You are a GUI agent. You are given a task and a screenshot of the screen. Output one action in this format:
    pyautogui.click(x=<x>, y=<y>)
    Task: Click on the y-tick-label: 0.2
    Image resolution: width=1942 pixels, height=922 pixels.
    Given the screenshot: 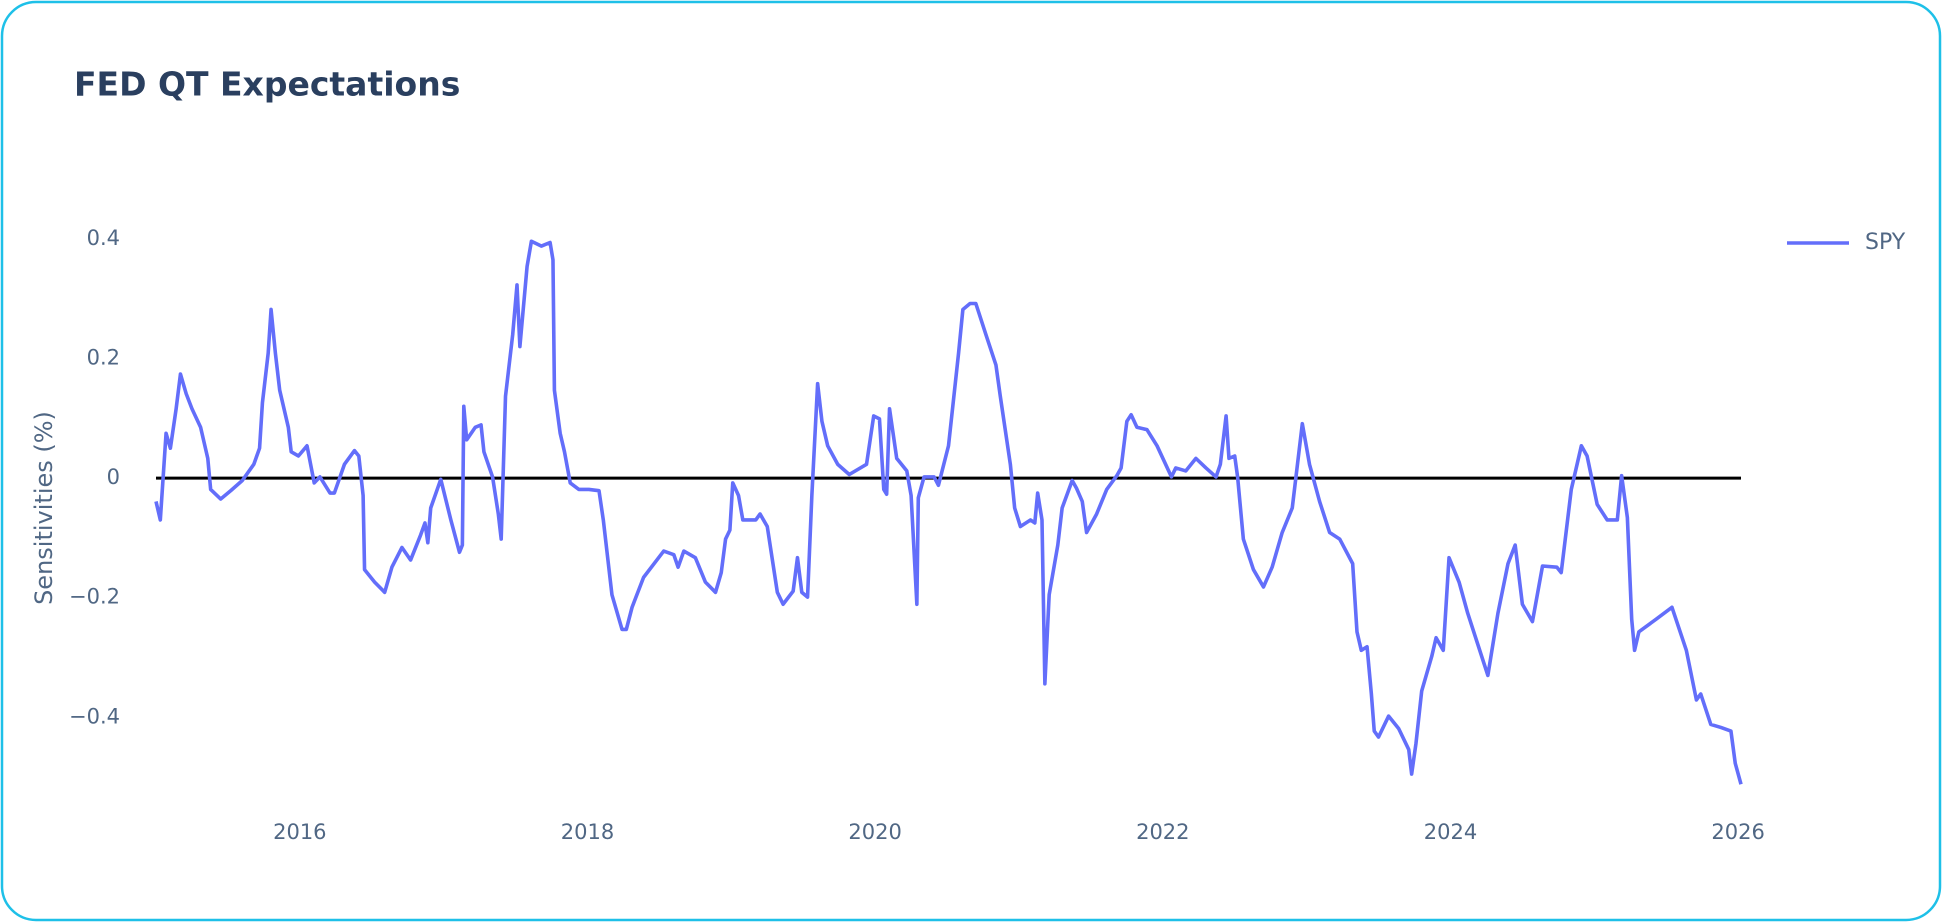 What is the action you would take?
    pyautogui.click(x=103, y=358)
    